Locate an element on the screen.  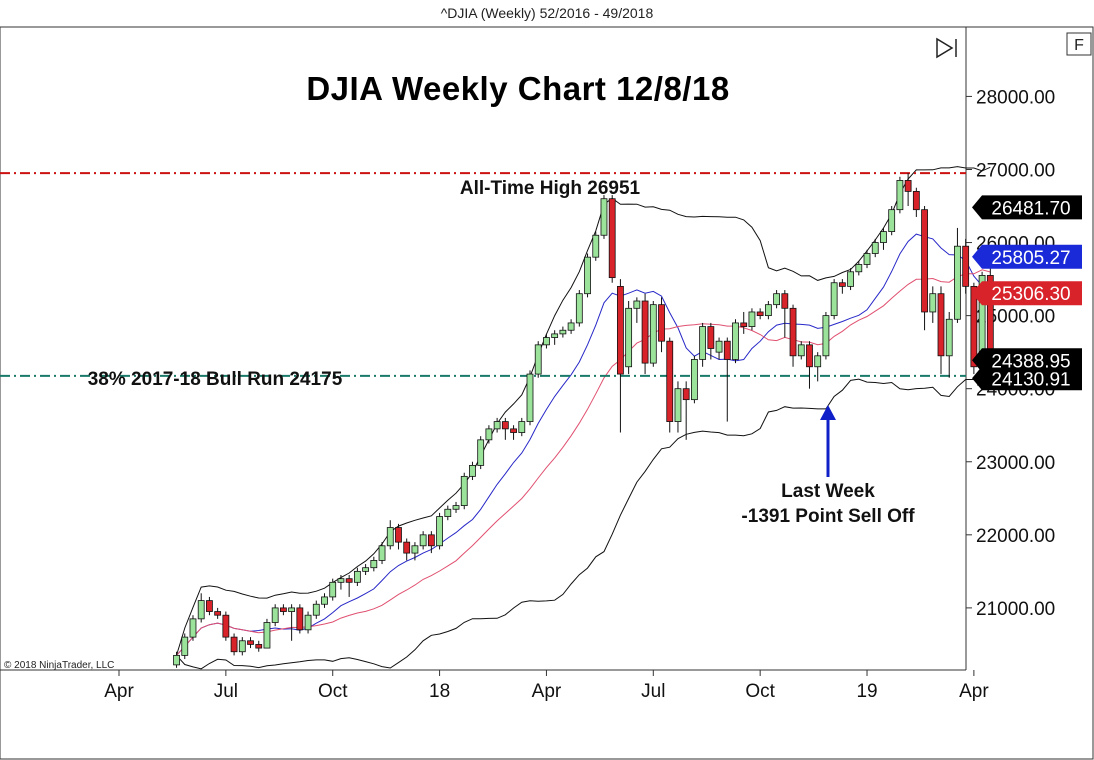
y-tick-label: 23000.00 is located at coordinates (1015, 463).